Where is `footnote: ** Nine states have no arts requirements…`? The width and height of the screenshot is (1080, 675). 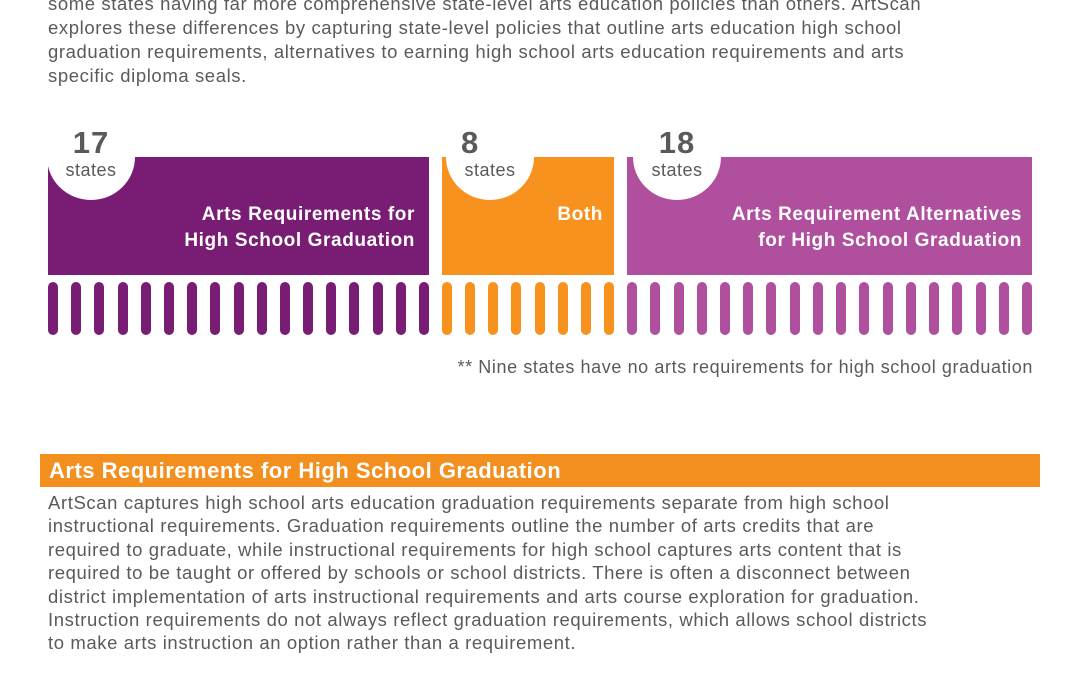 footnote: ** Nine states have no arts requirements… is located at coordinates (745, 367).